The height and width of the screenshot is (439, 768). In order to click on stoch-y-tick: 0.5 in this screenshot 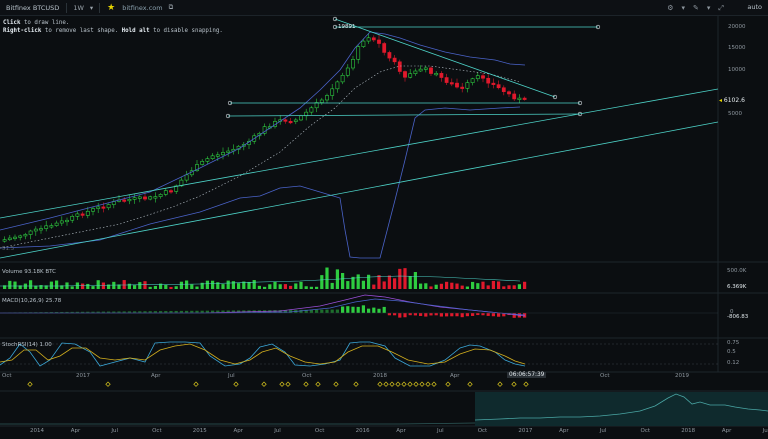, I will do `click(731, 352)`.